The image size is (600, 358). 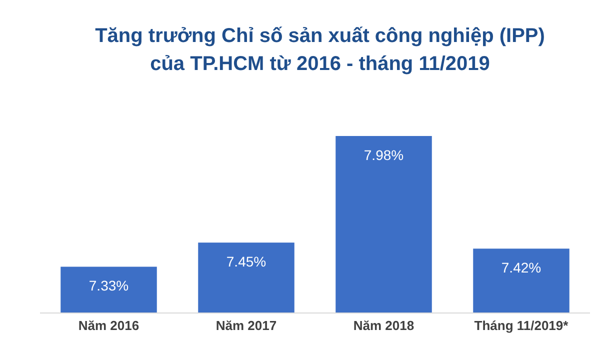 What do you see at coordinates (108, 286) in the screenshot?
I see `data-label: 7.33%` at bounding box center [108, 286].